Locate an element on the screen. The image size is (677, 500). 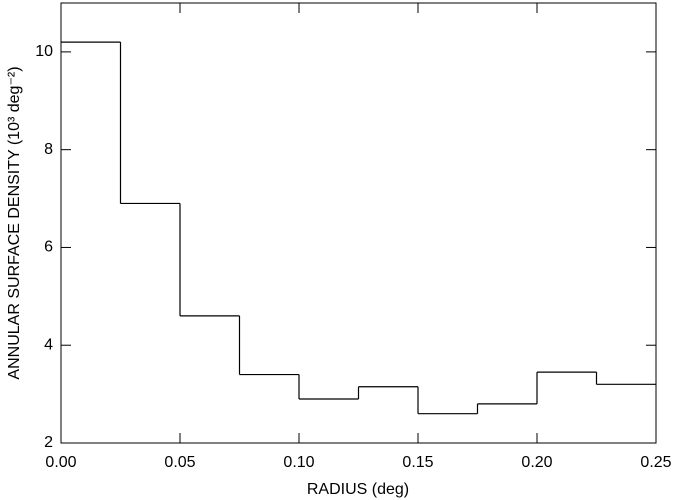
y-tick-label: 4 is located at coordinates (48, 344).